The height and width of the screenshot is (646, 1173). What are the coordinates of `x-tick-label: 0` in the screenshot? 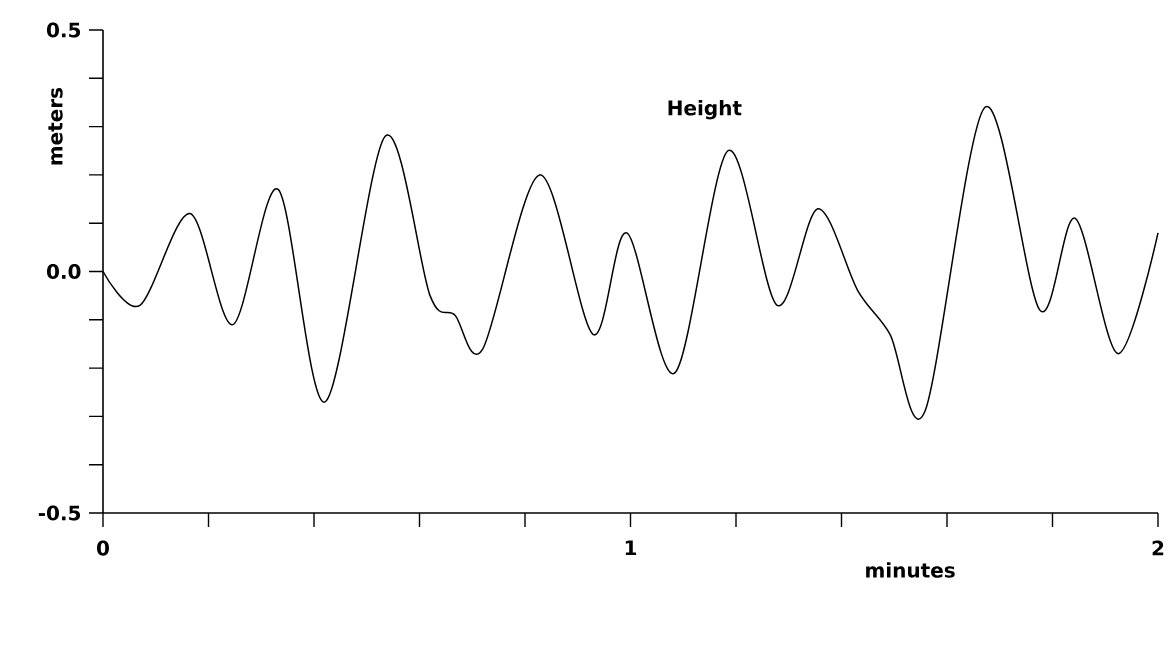 It's located at (103, 548).